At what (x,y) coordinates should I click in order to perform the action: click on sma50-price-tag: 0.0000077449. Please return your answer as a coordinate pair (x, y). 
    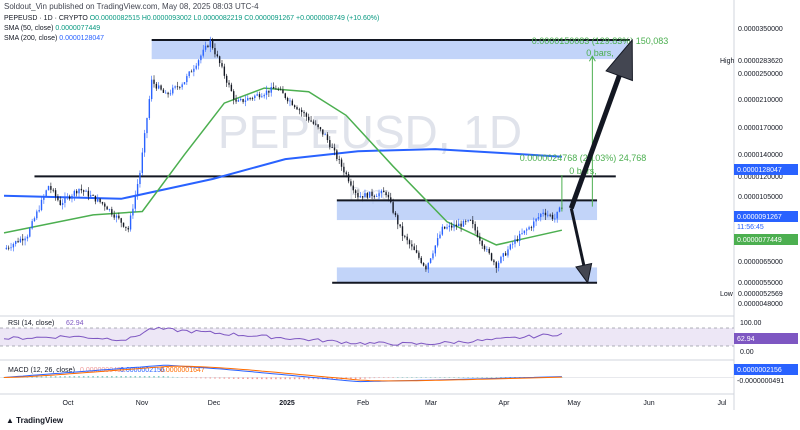
    Looking at the image, I should click on (759, 240).